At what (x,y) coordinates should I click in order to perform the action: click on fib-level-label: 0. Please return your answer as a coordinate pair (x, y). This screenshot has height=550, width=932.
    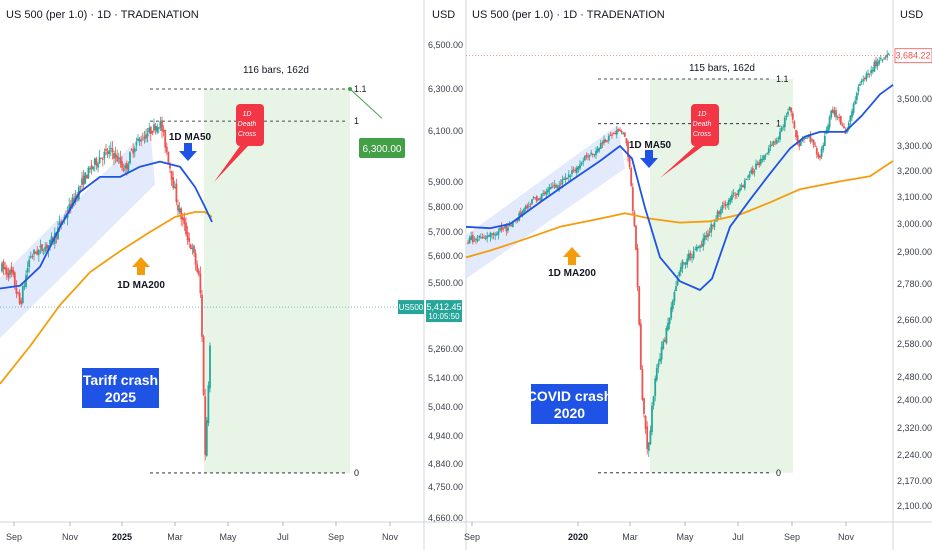
    Looking at the image, I should click on (356, 473).